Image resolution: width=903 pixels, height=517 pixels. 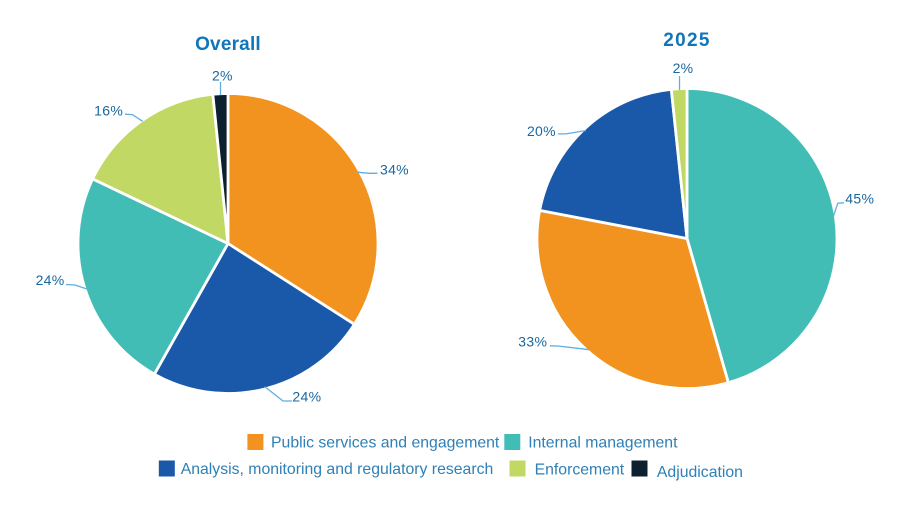 I want to click on svg-text: 16%, so click(x=108, y=111).